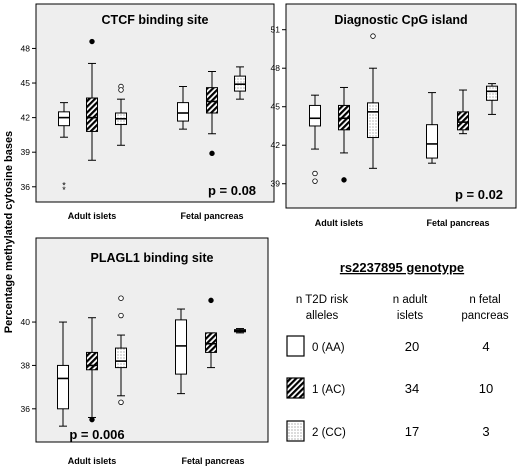 This screenshot has height=470, width=520. What do you see at coordinates (212, 461) in the screenshot?
I see `panel-plagl1-x-label-fetal: Fetal pancreas` at bounding box center [212, 461].